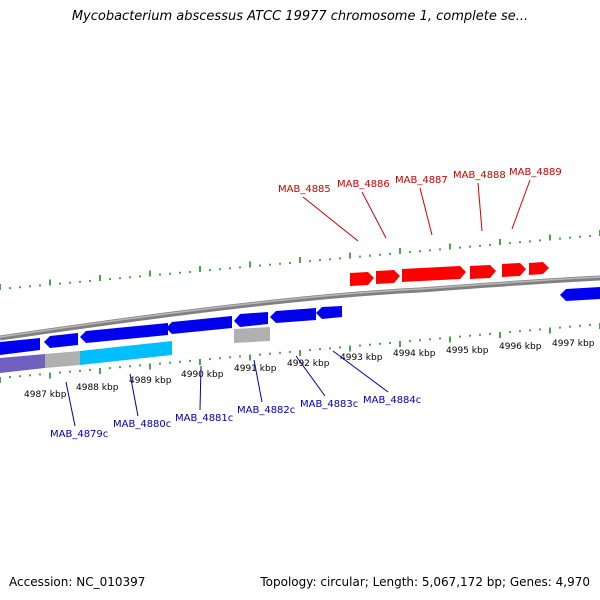  I want to click on gene-label: MAB_4879c, so click(79, 434).